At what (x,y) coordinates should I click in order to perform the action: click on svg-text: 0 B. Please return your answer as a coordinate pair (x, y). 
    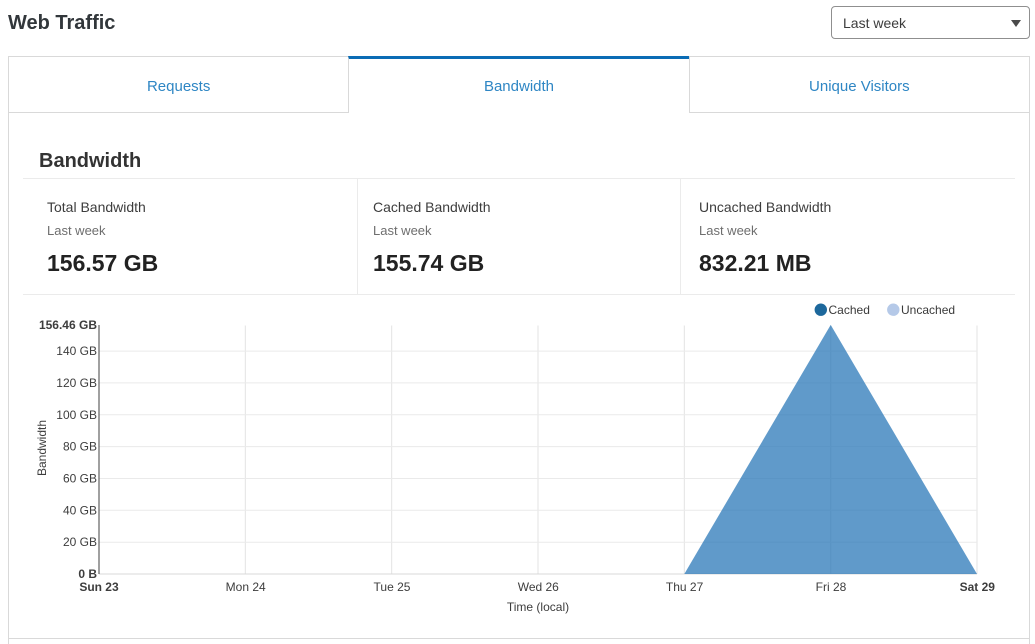
    Looking at the image, I should click on (87, 574).